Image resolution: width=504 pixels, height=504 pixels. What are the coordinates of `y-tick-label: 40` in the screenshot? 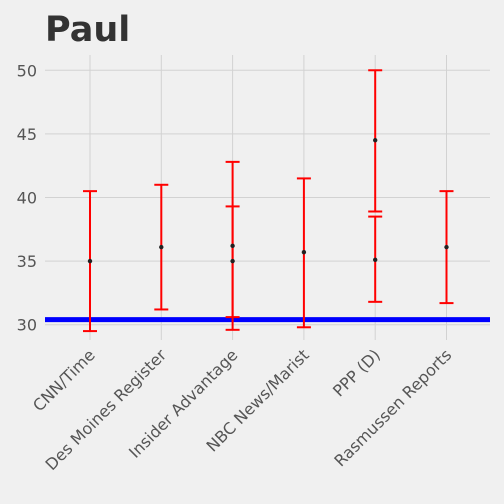 It's located at (27, 198).